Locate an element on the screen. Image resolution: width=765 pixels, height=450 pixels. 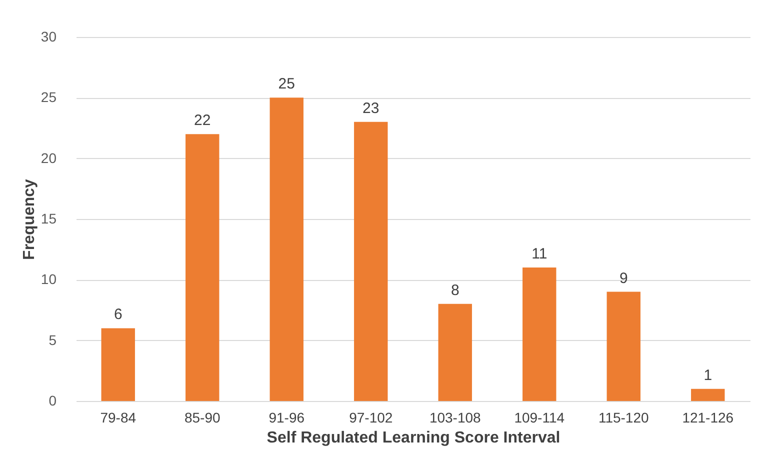
y-tick-label: 5 is located at coordinates (52, 340).